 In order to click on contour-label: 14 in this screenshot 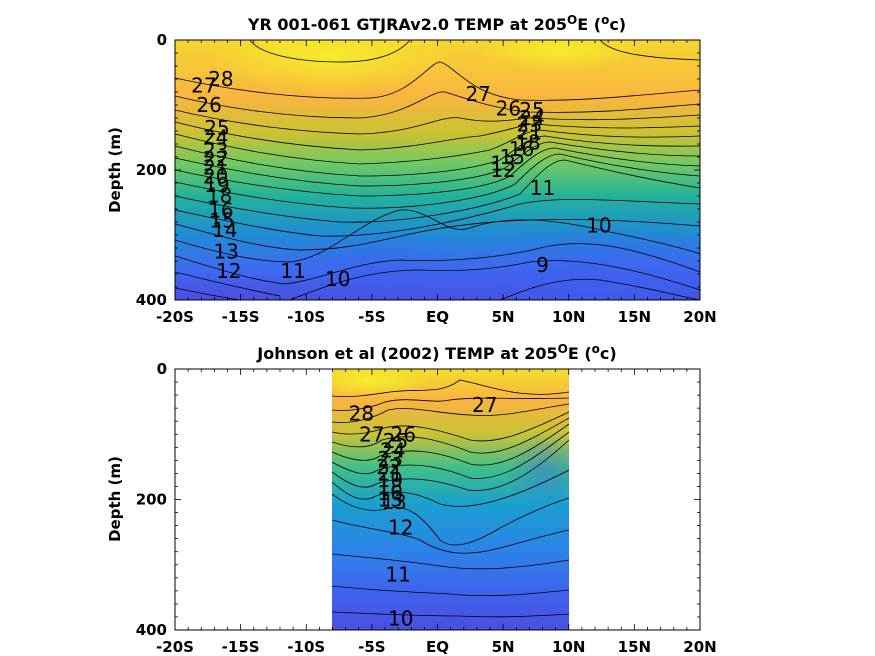, I will do `click(224, 230)`.